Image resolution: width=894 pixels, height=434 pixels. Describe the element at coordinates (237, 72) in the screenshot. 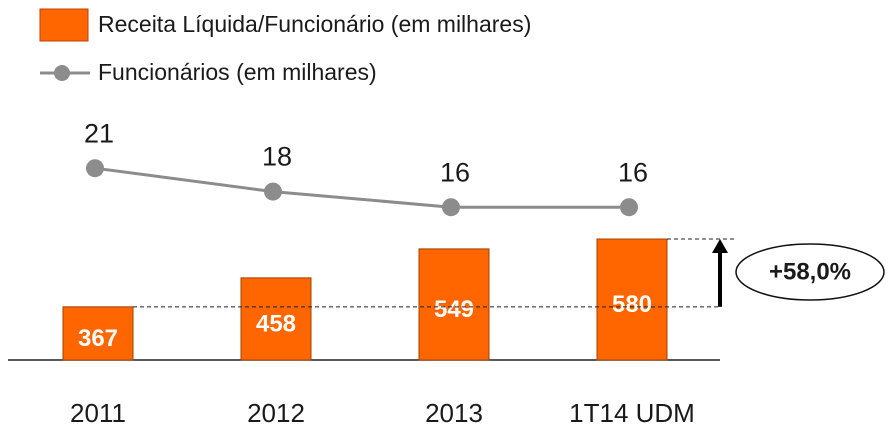

I see `legend-label: Funcionários (em milhares)` at that location.